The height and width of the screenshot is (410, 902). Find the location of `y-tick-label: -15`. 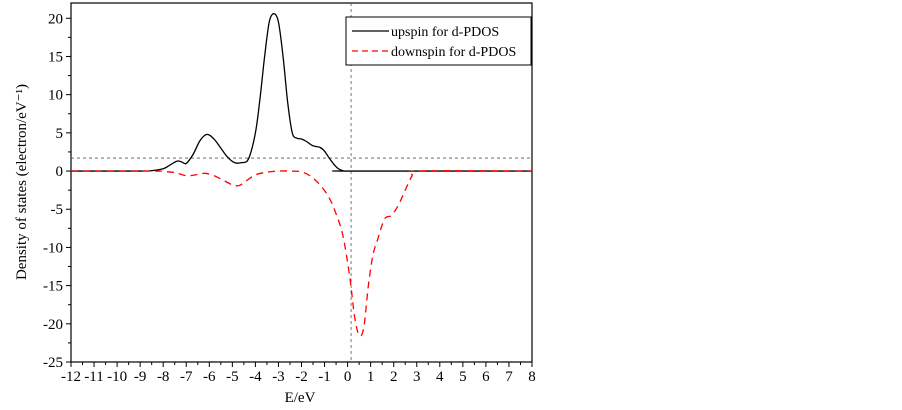

y-tick-label: -15 is located at coordinates (53, 287).